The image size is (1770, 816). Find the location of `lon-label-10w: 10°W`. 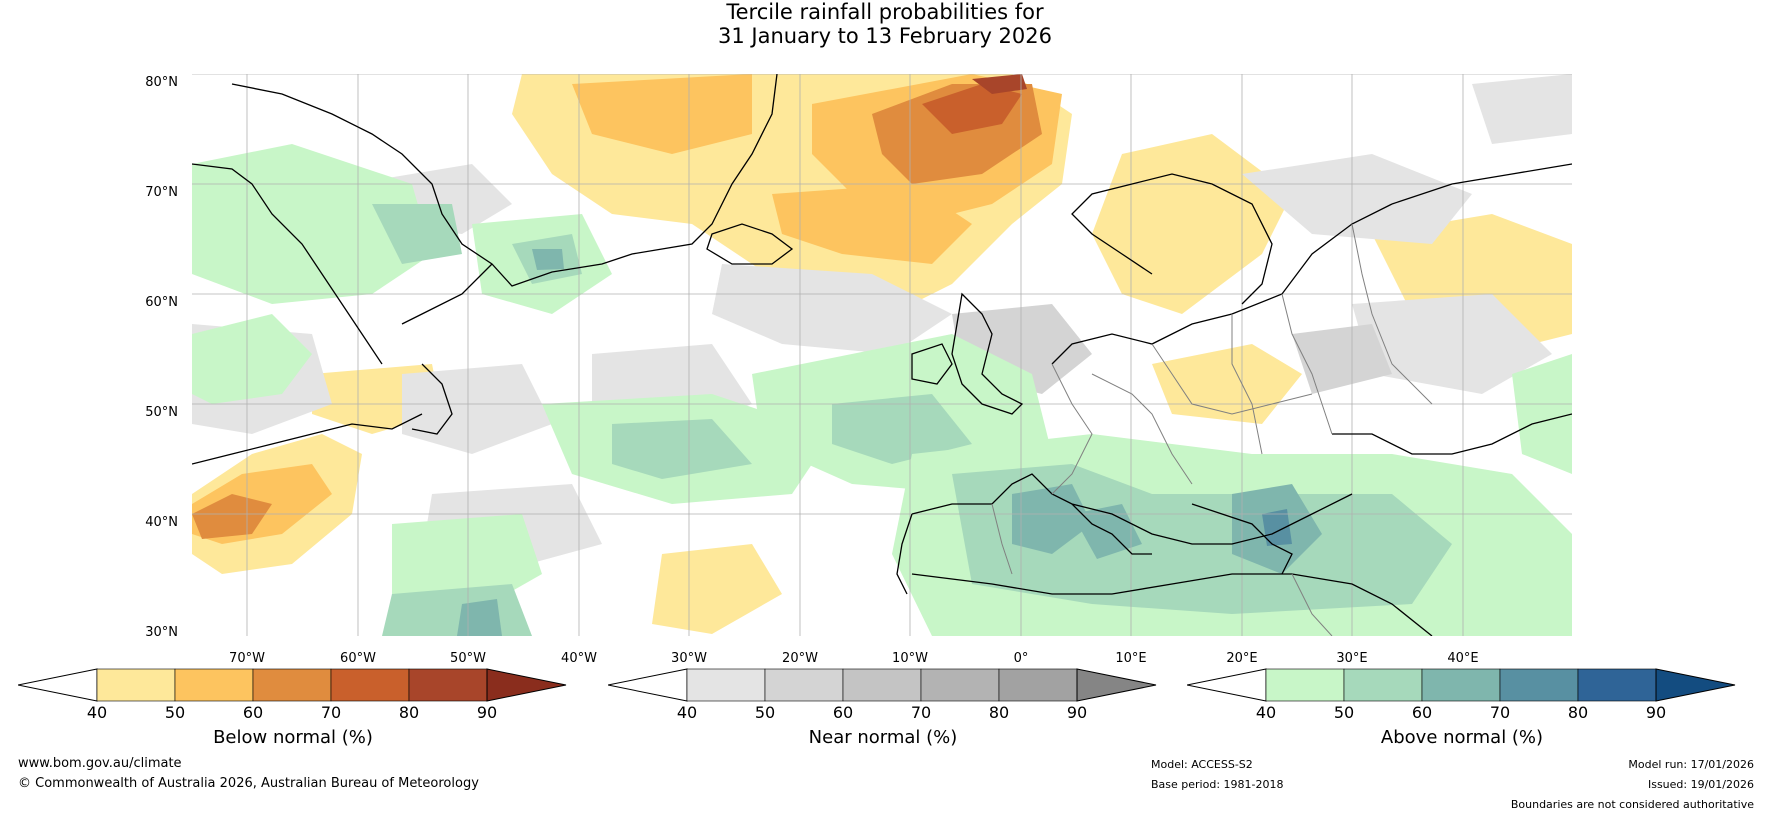

lon-label-10w: 10°W is located at coordinates (910, 658).